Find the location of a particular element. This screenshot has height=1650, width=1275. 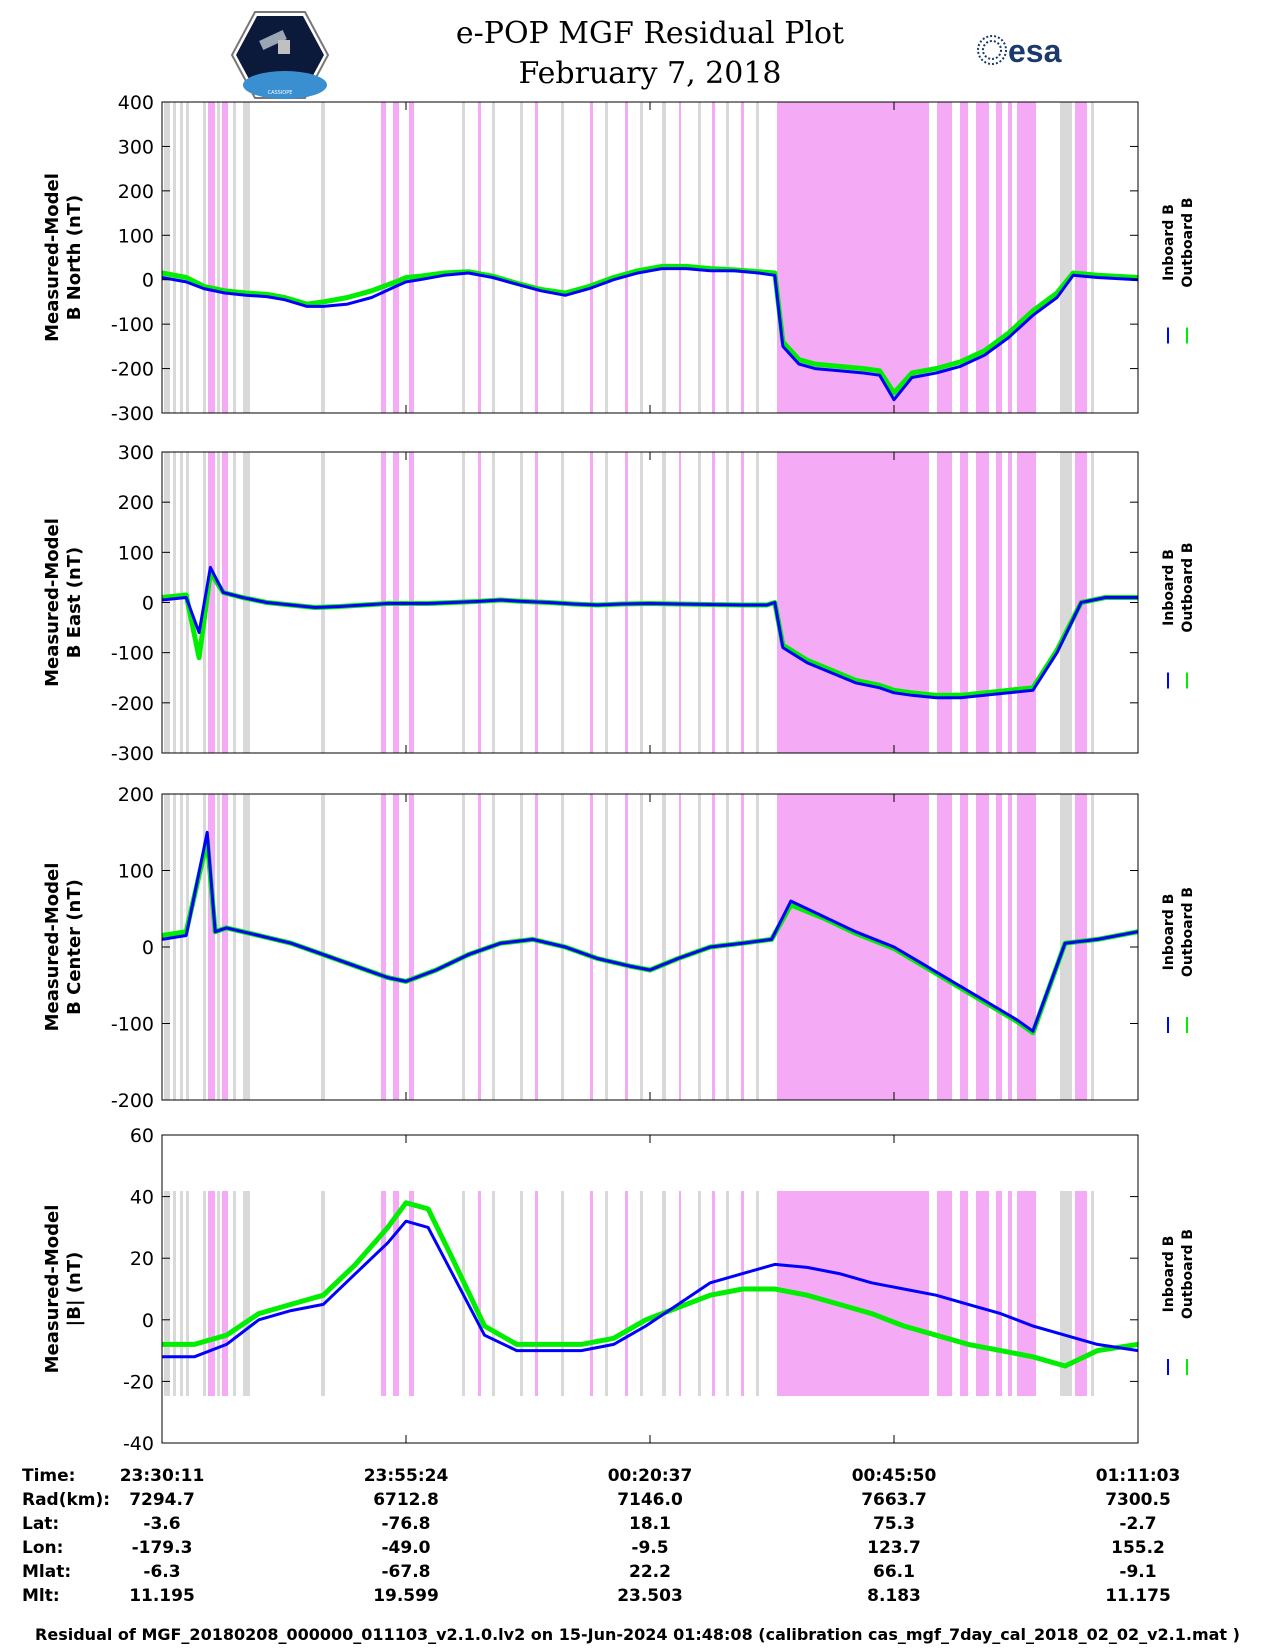

info-row-value: 18.1 is located at coordinates (650, 1524).